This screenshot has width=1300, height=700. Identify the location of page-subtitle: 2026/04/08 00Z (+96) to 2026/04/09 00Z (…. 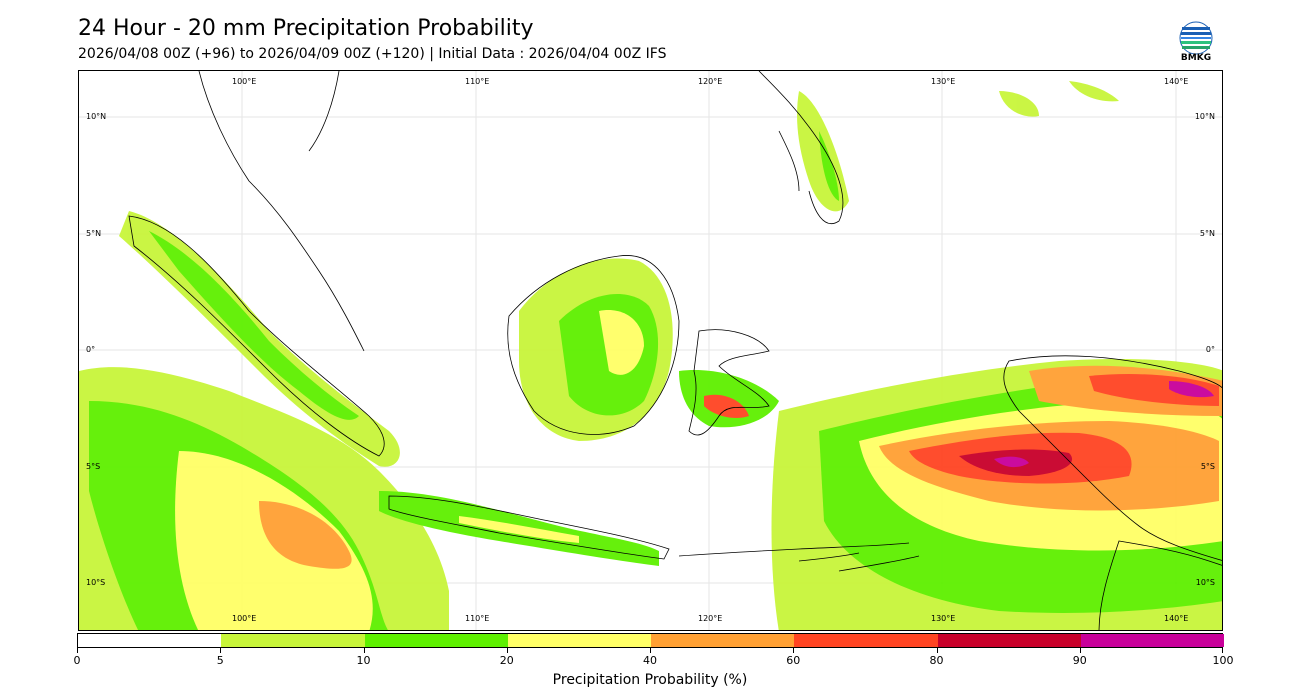
(372, 54).